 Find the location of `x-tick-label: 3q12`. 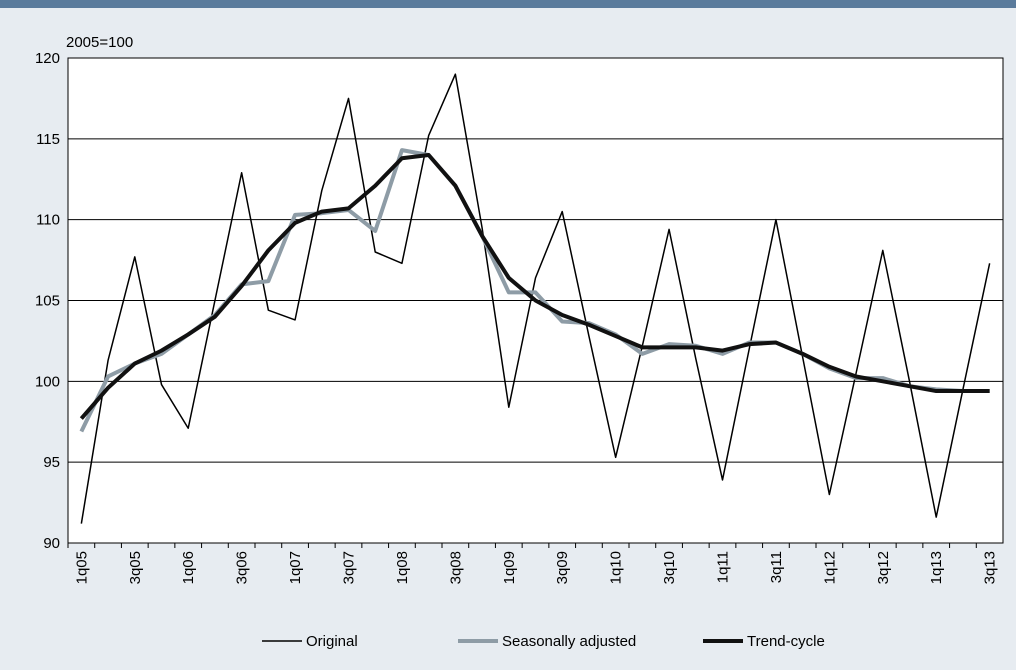

x-tick-label: 3q12 is located at coordinates (883, 567).